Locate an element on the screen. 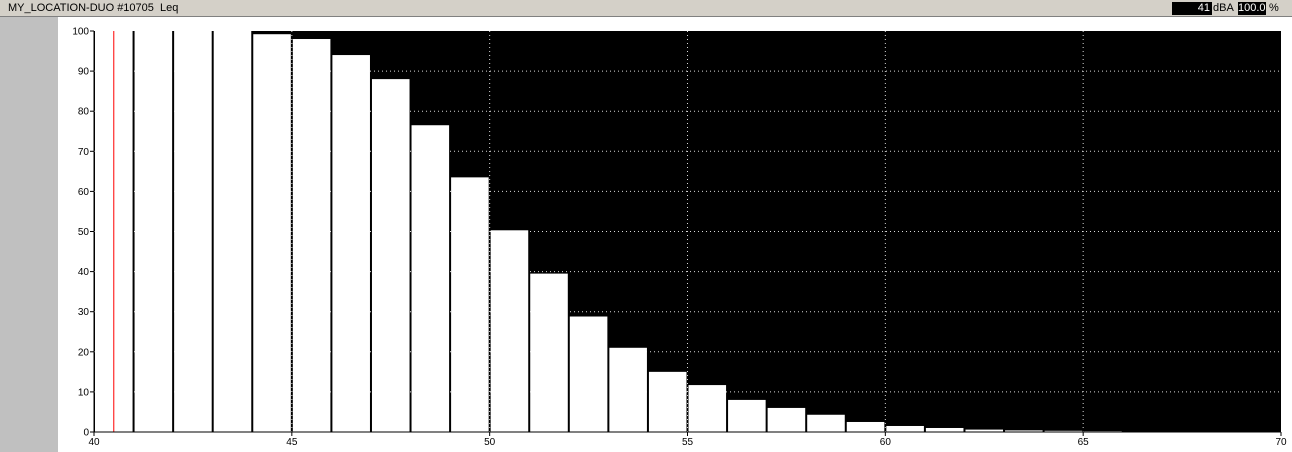 The image size is (1292, 452). y-tick-label: 60 is located at coordinates (84, 192).